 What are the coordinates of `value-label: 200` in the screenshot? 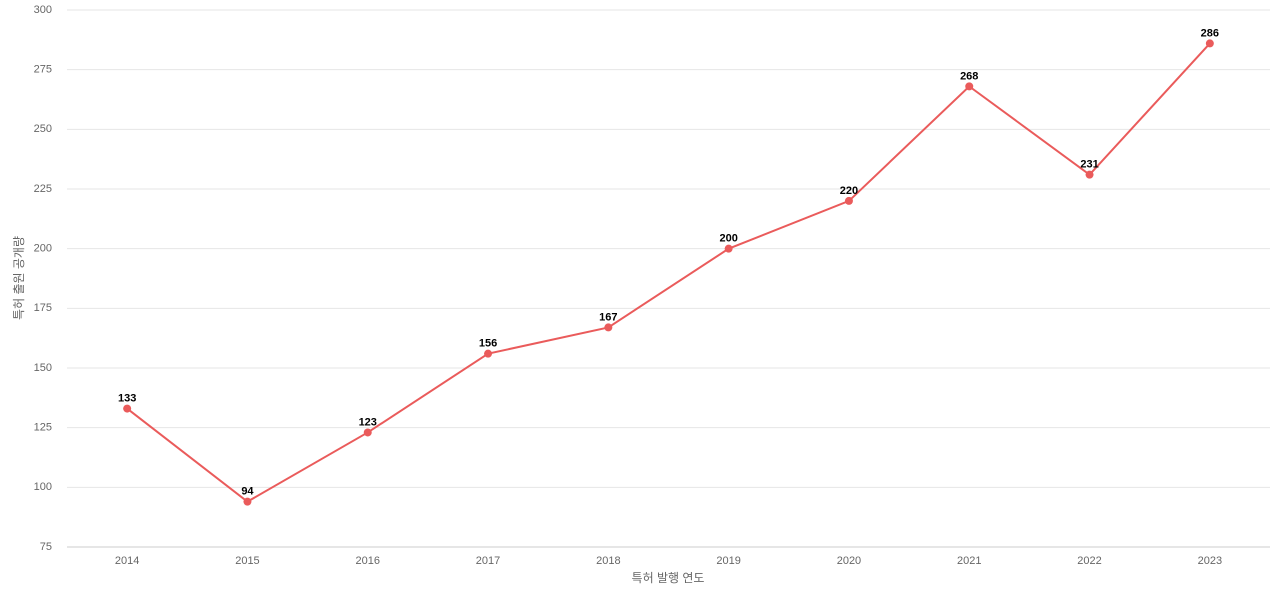 It's located at (728, 239).